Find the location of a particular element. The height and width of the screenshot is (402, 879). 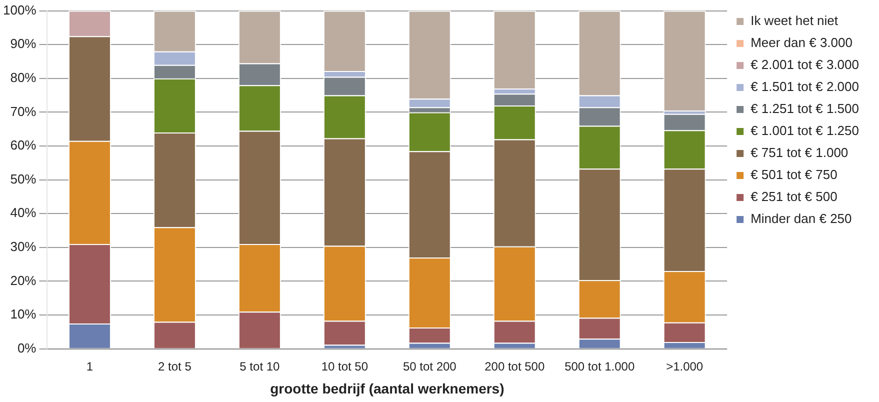

y-tick-label: 70% is located at coordinates (23, 111).